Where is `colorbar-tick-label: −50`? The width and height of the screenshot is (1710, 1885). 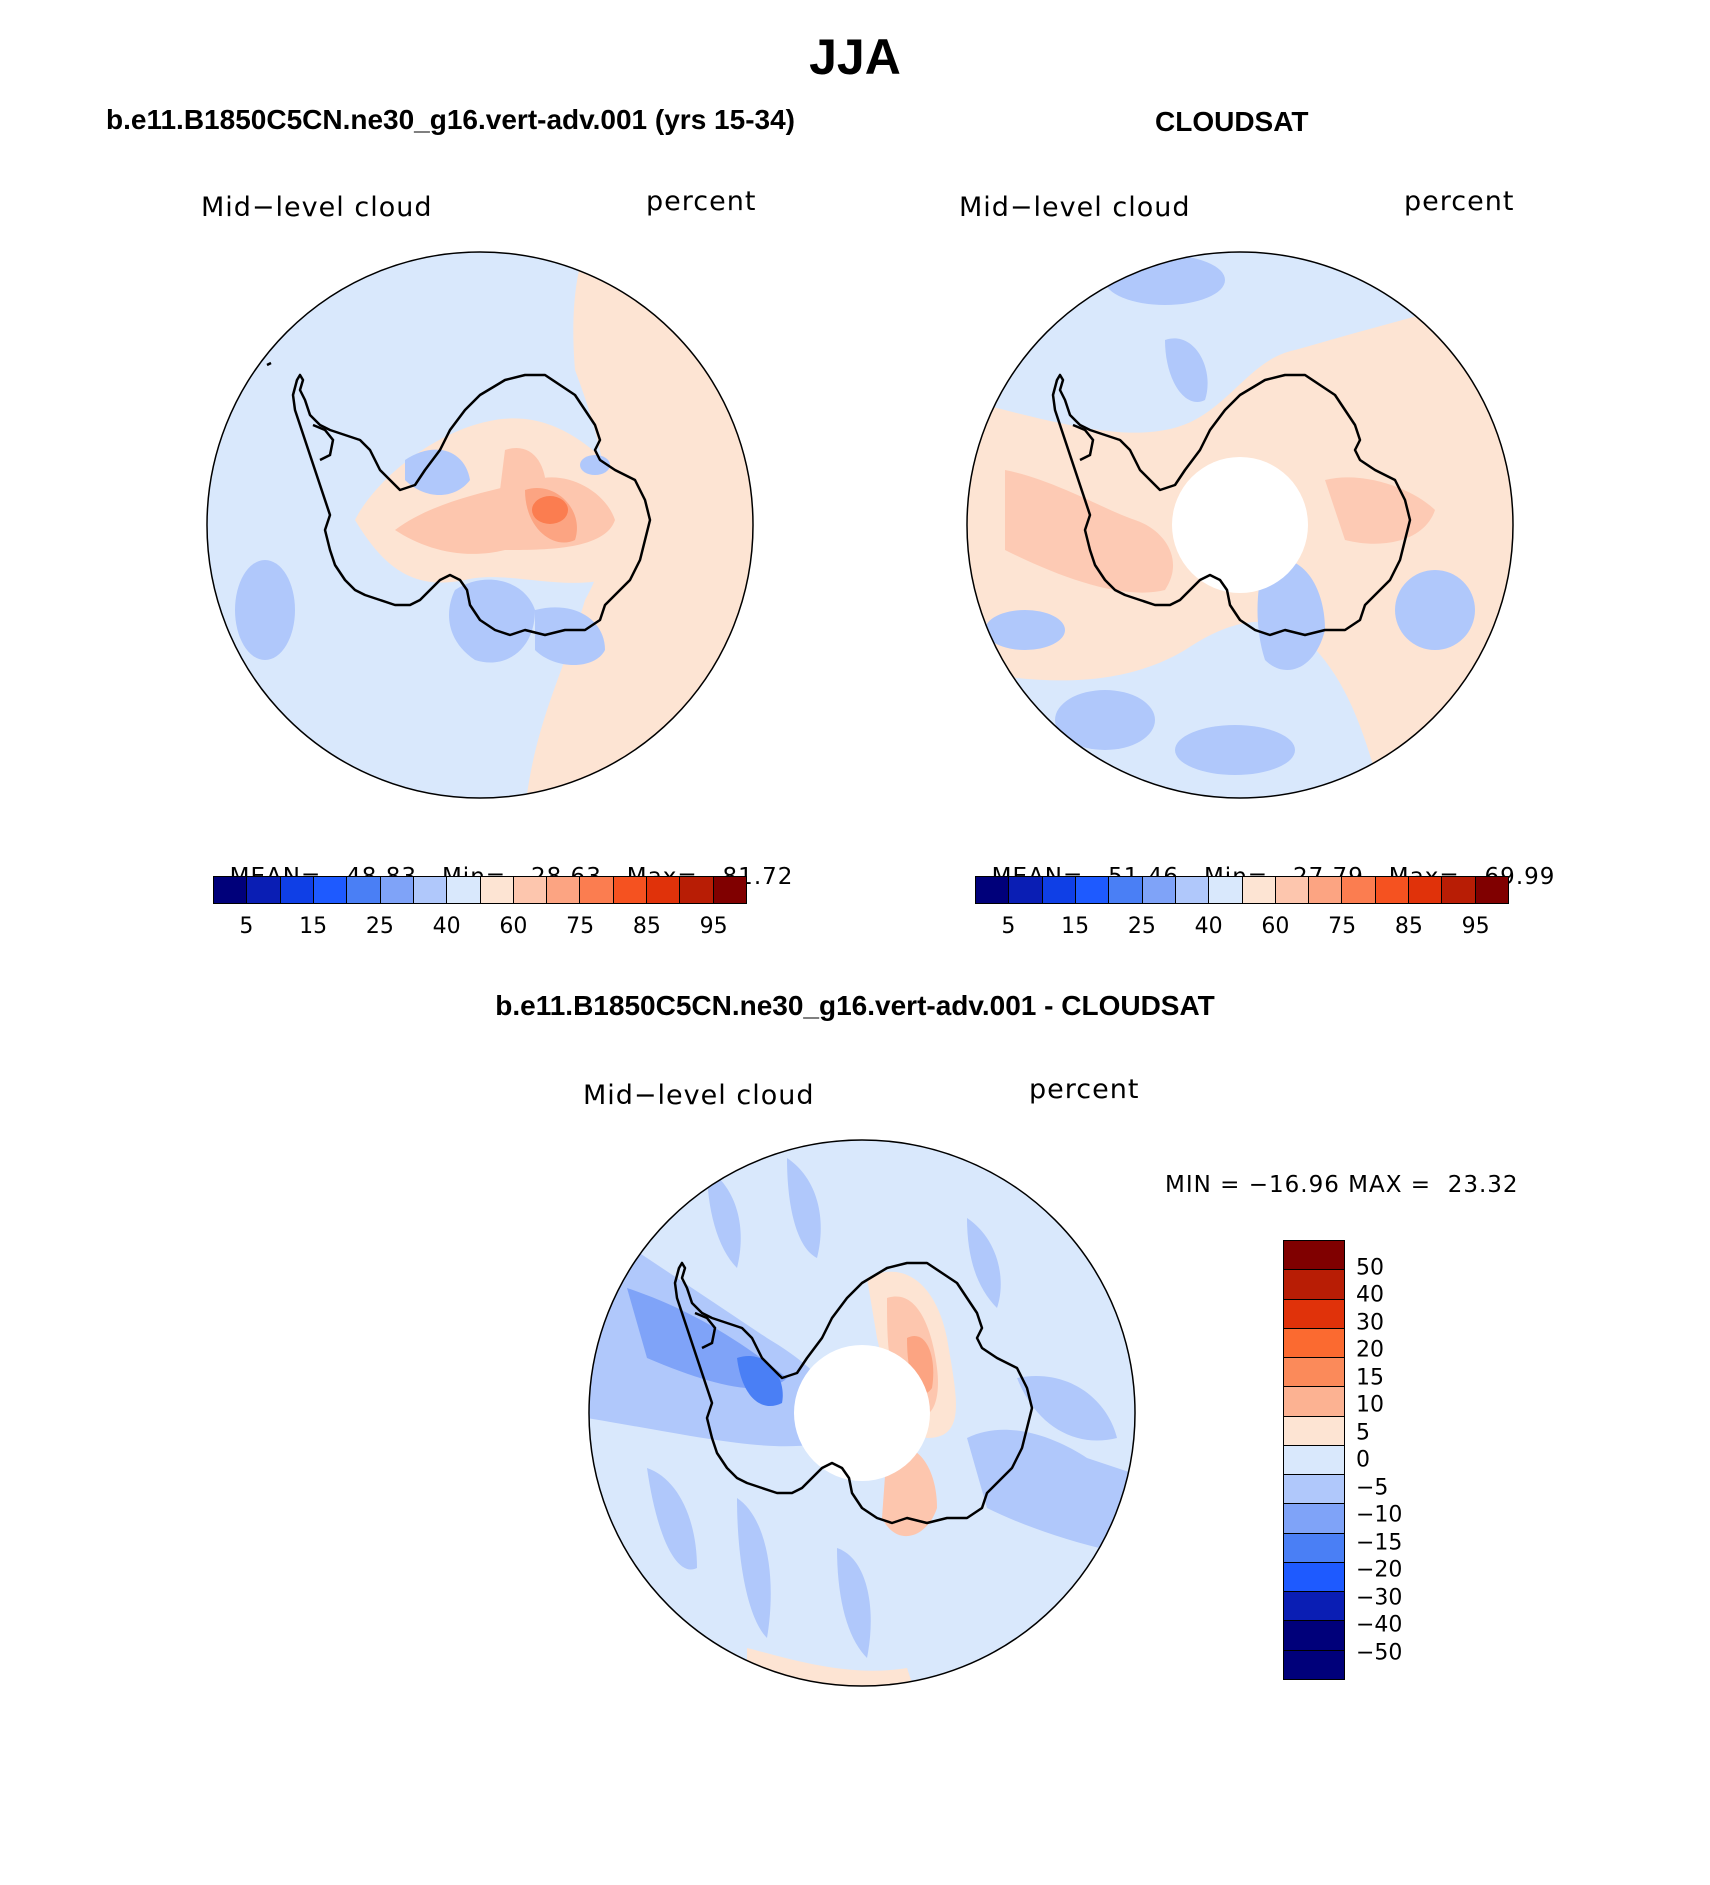 colorbar-tick-label: −50 is located at coordinates (1379, 1652).